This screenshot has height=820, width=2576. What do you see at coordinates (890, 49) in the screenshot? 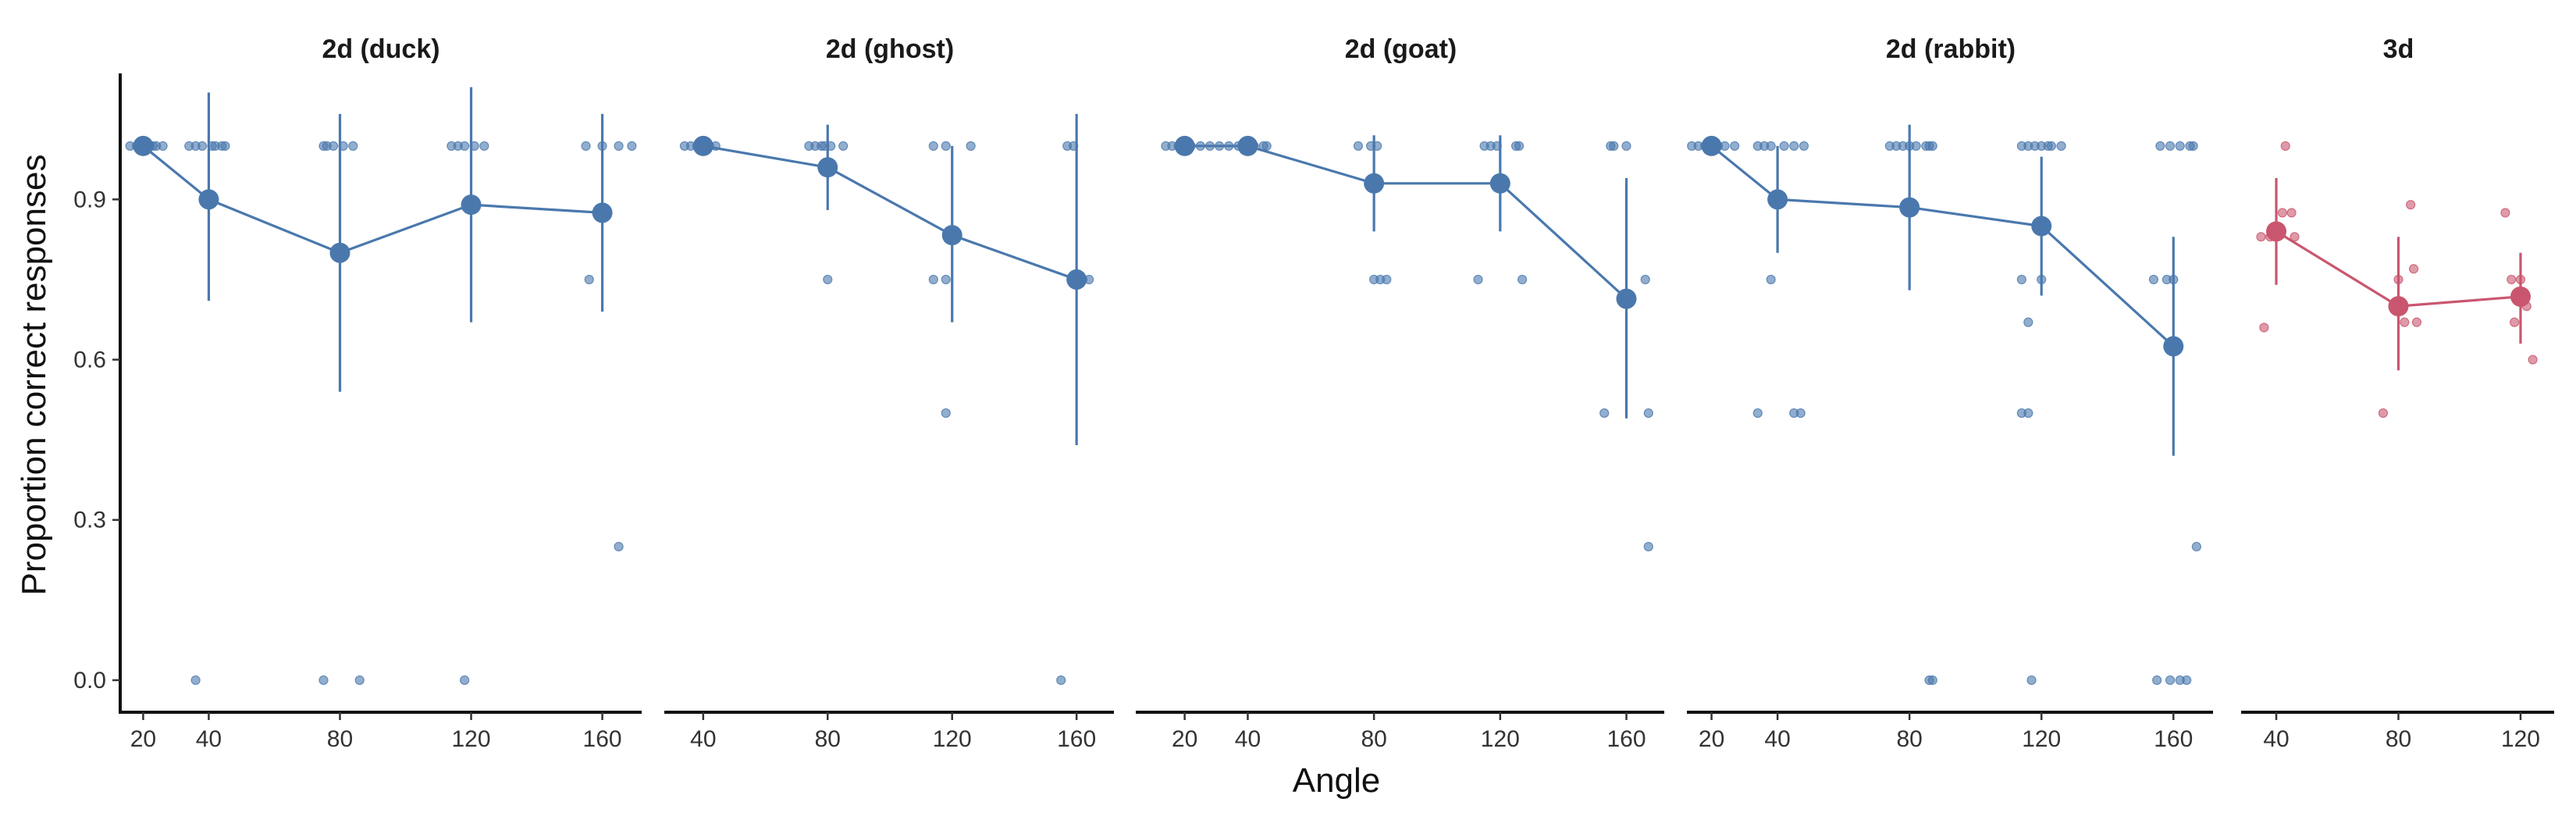
I see `panel-title: 2d (ghost)` at bounding box center [890, 49].